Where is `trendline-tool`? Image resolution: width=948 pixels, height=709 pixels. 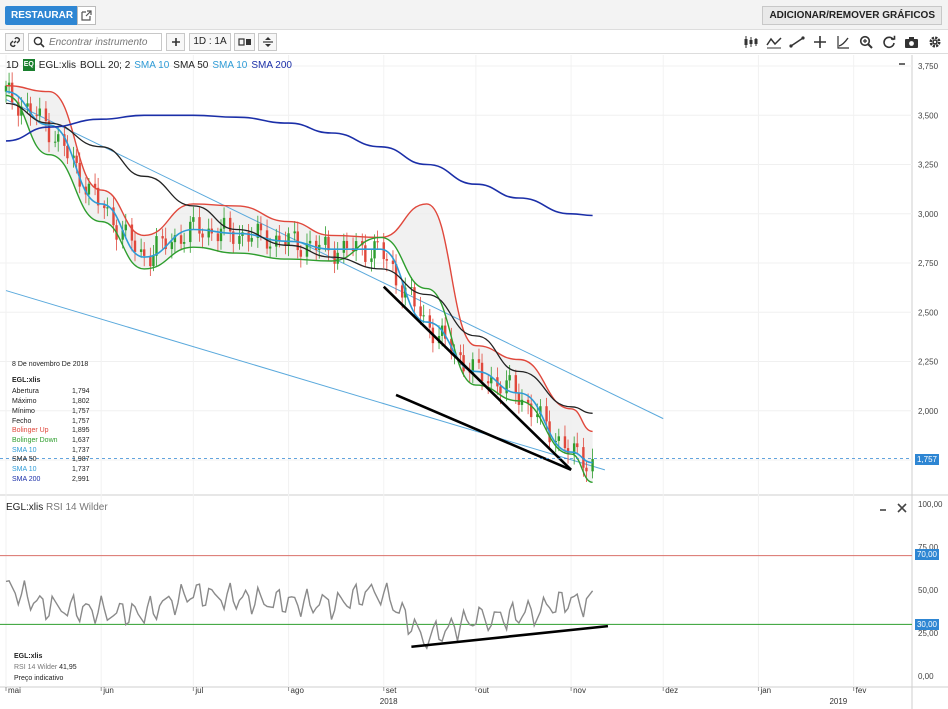 trendline-tool is located at coordinates (796, 42).